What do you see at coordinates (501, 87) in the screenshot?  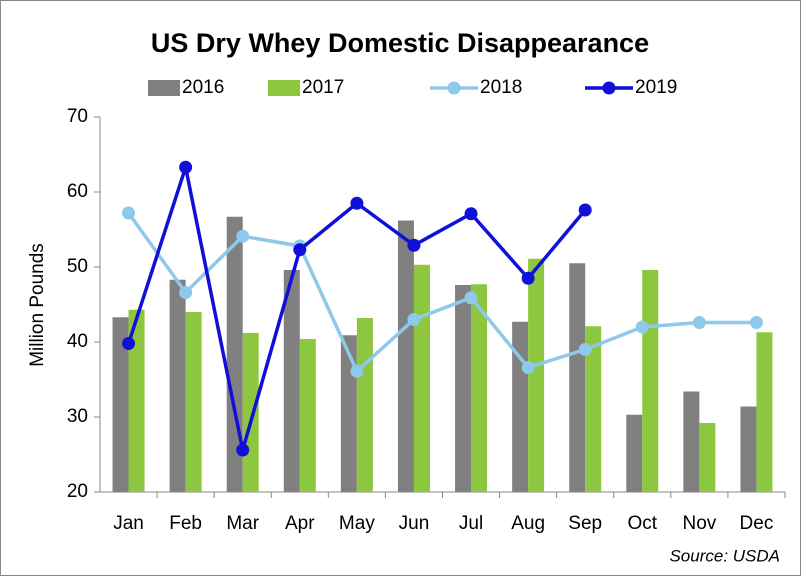 I see `legend-label: 2018` at bounding box center [501, 87].